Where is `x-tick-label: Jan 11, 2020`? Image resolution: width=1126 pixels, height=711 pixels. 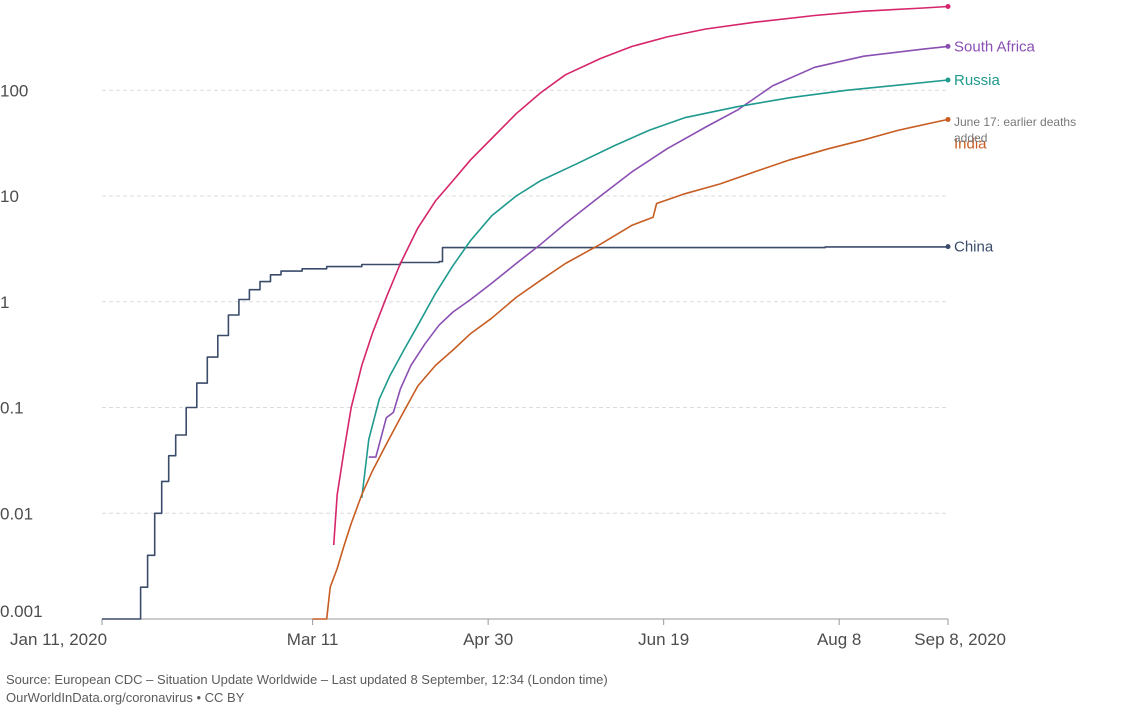 x-tick-label: Jan 11, 2020 is located at coordinates (58, 639).